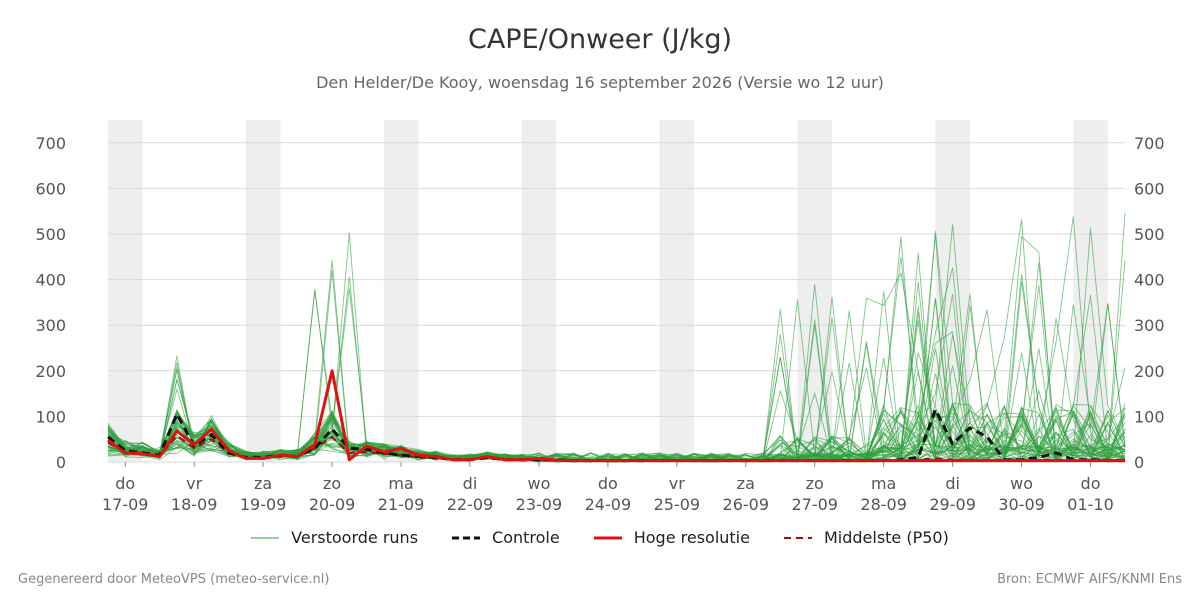 Image resolution: width=1200 pixels, height=600 pixels. I want to click on y-tick-left-0: 0, so click(61, 462).